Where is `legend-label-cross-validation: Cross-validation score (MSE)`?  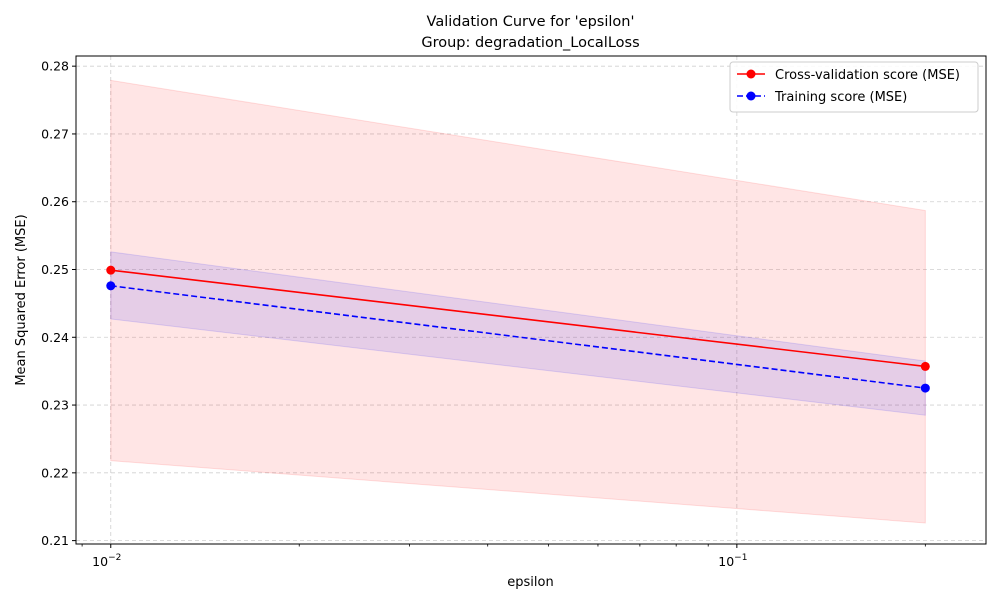 legend-label-cross-validation: Cross-validation score (MSE) is located at coordinates (867, 75).